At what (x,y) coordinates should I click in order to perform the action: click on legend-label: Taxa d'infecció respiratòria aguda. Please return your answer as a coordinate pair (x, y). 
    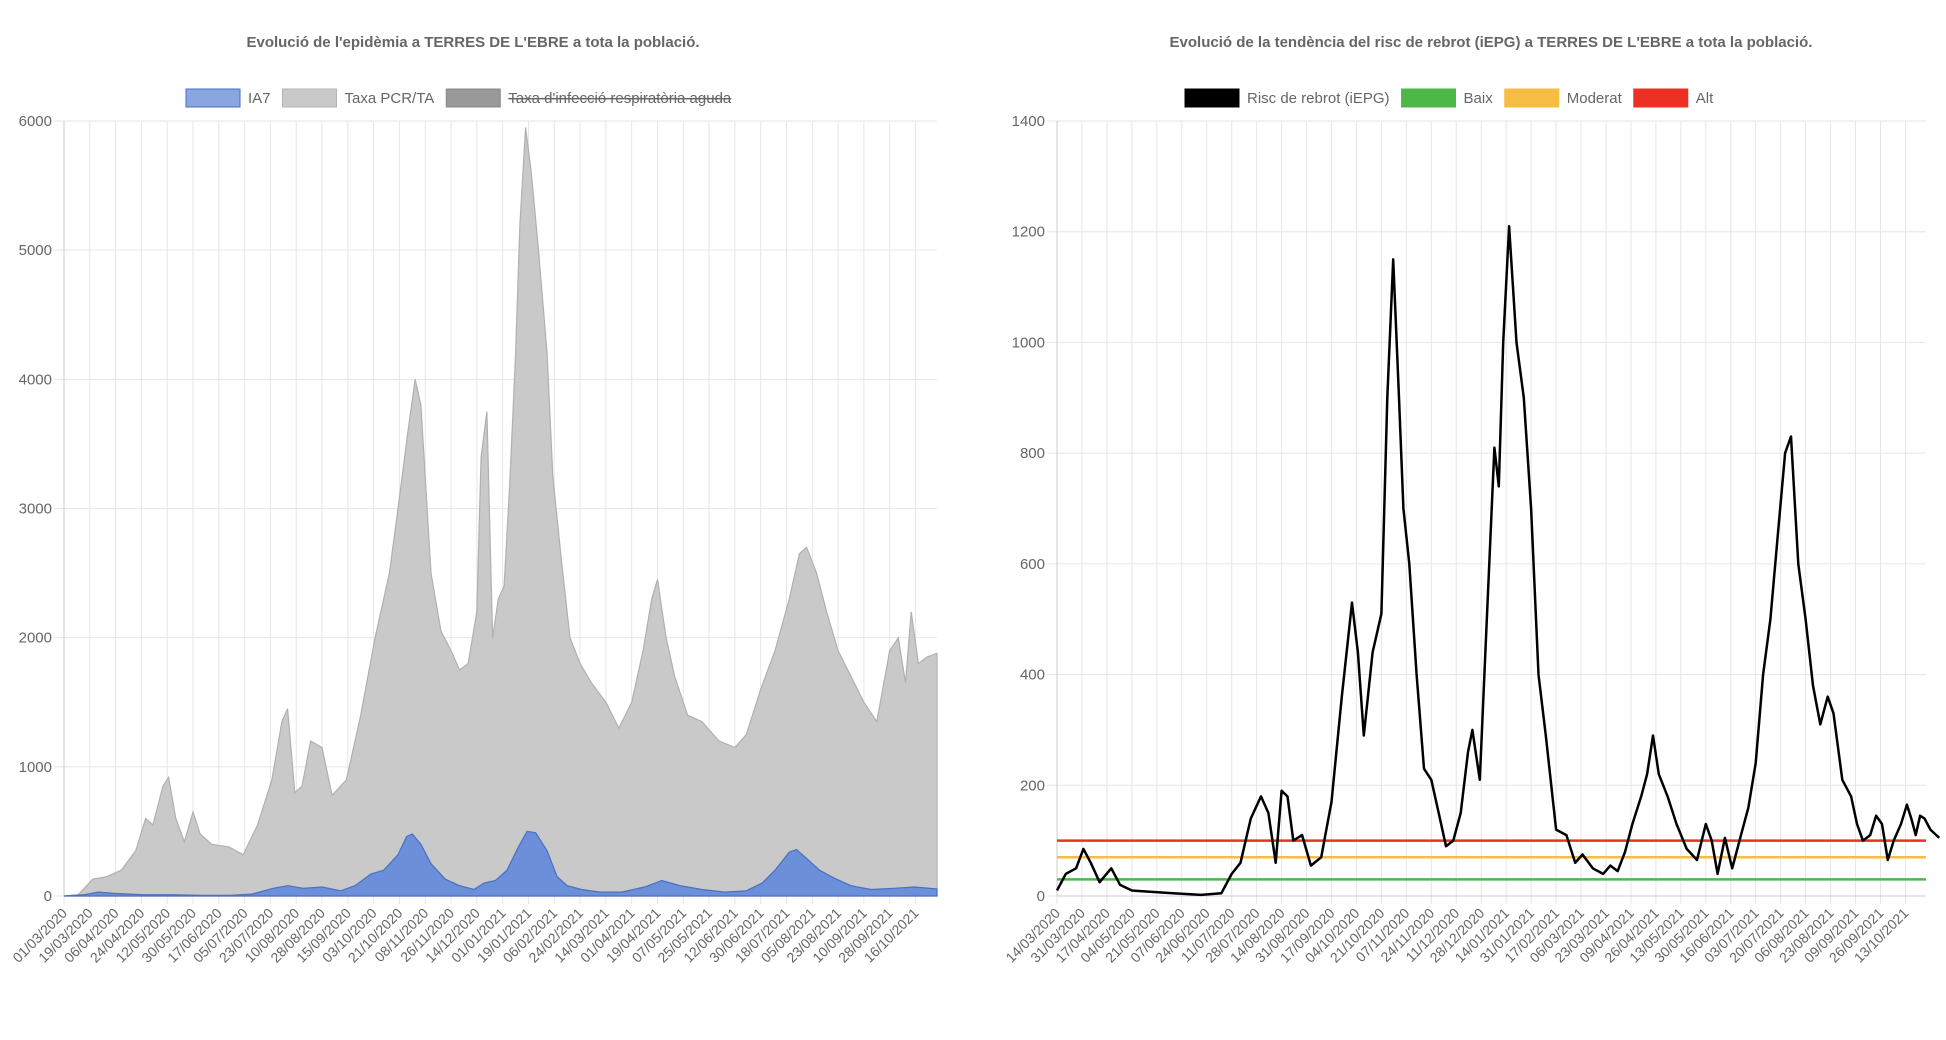
    Looking at the image, I should click on (620, 98).